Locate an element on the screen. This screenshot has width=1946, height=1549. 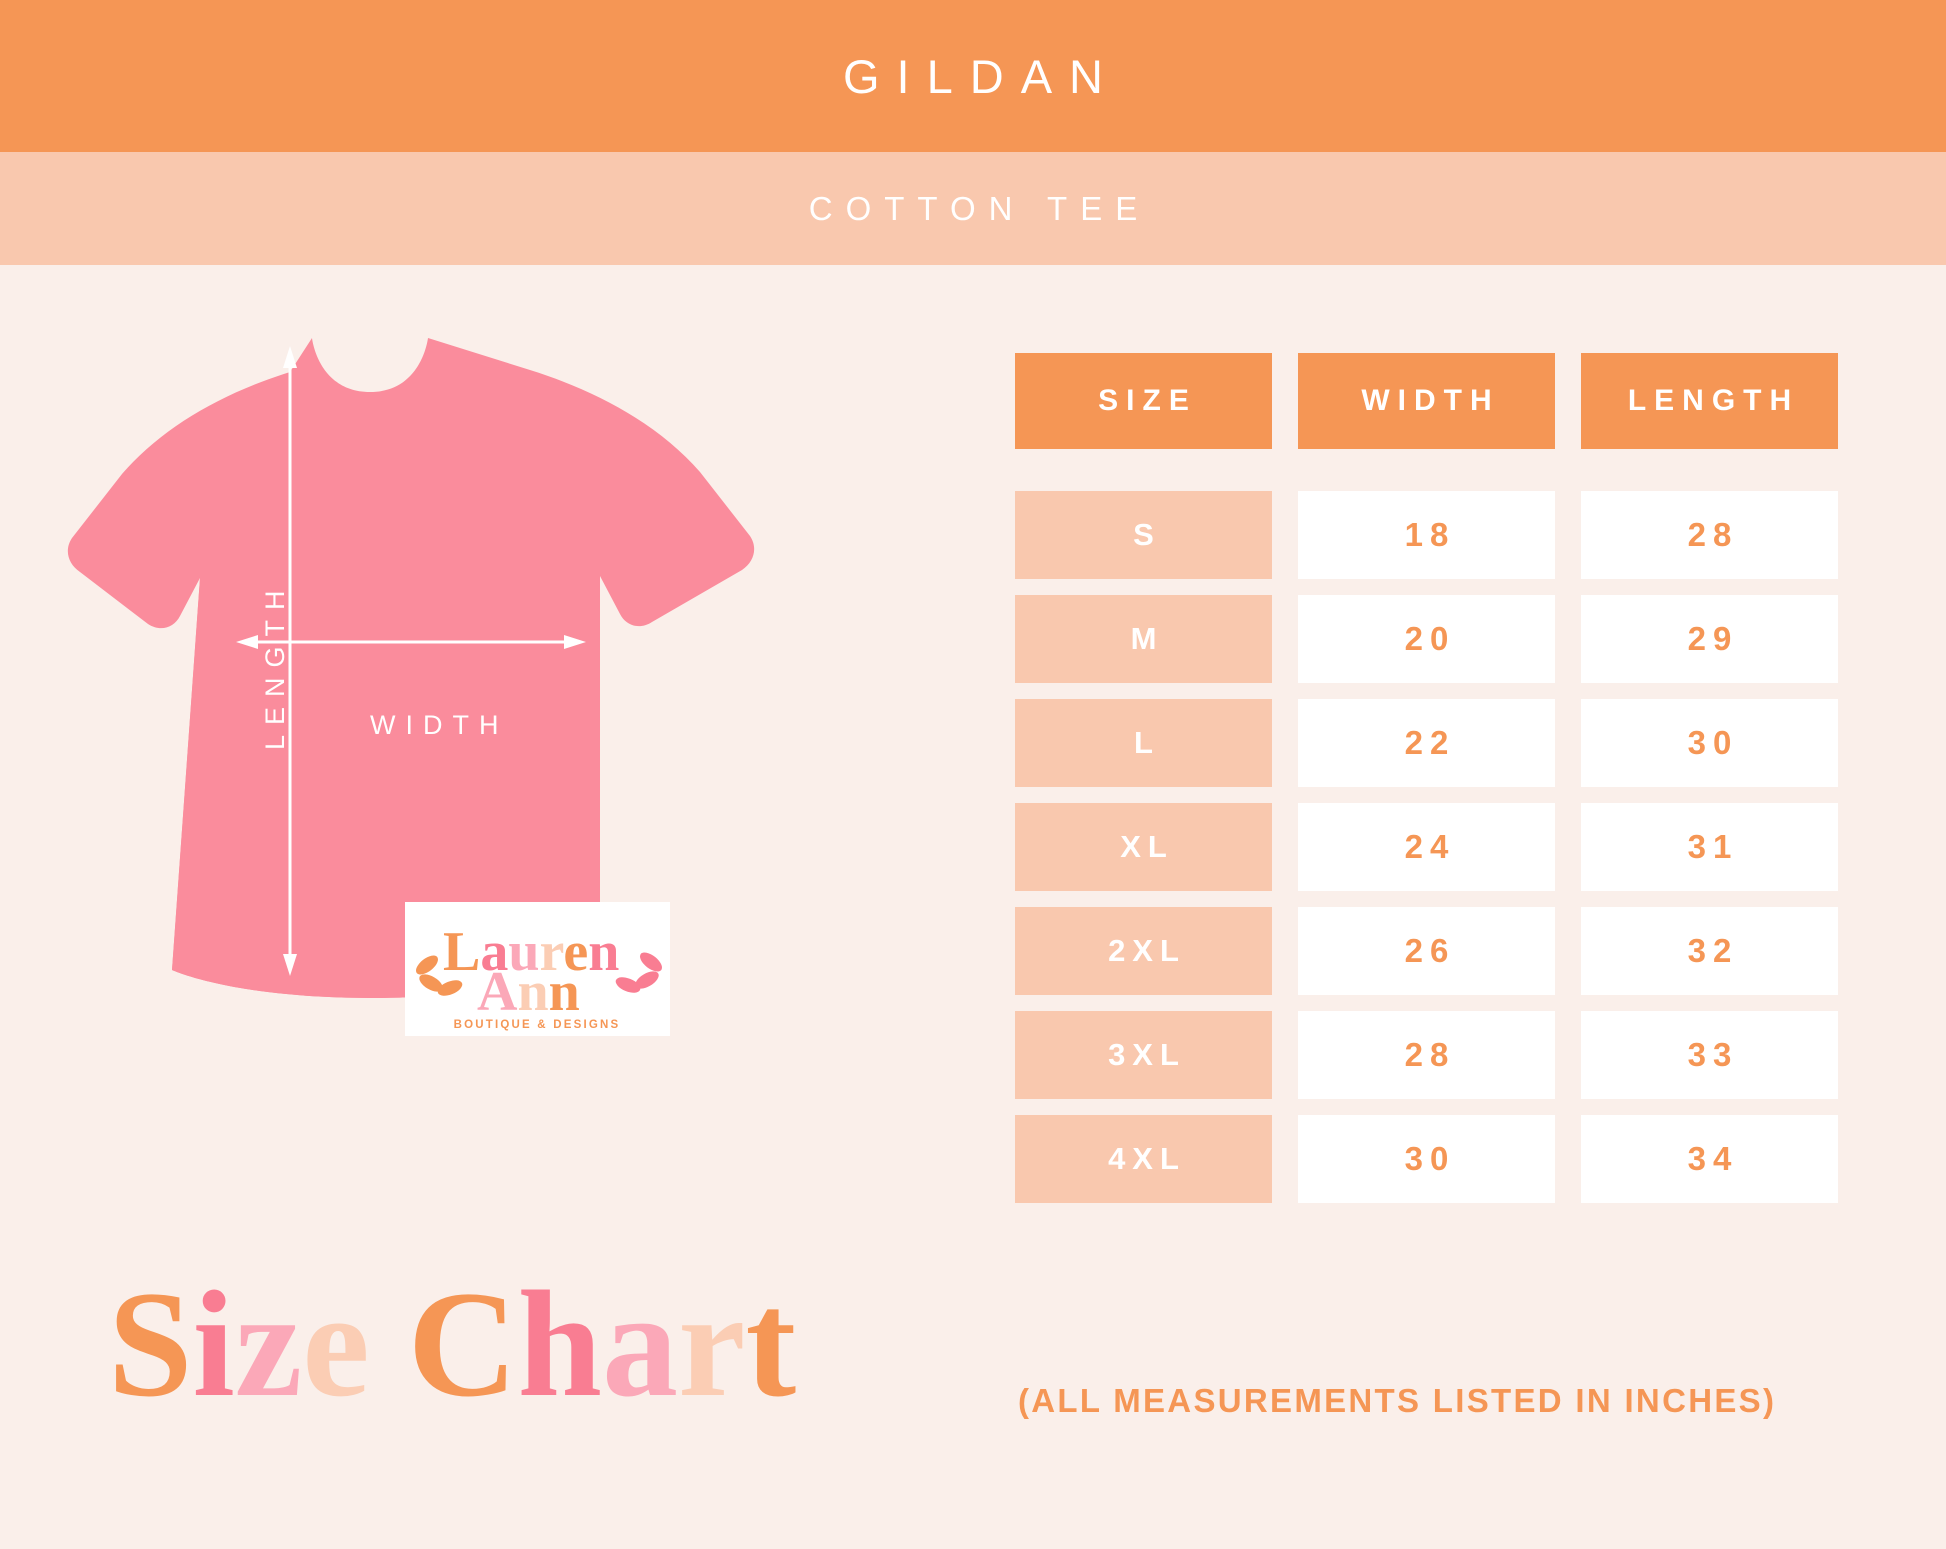
brand-logo-patch: Lauren Ann BOUTIQUE & DESIGNS is located at coordinates (537, 969).